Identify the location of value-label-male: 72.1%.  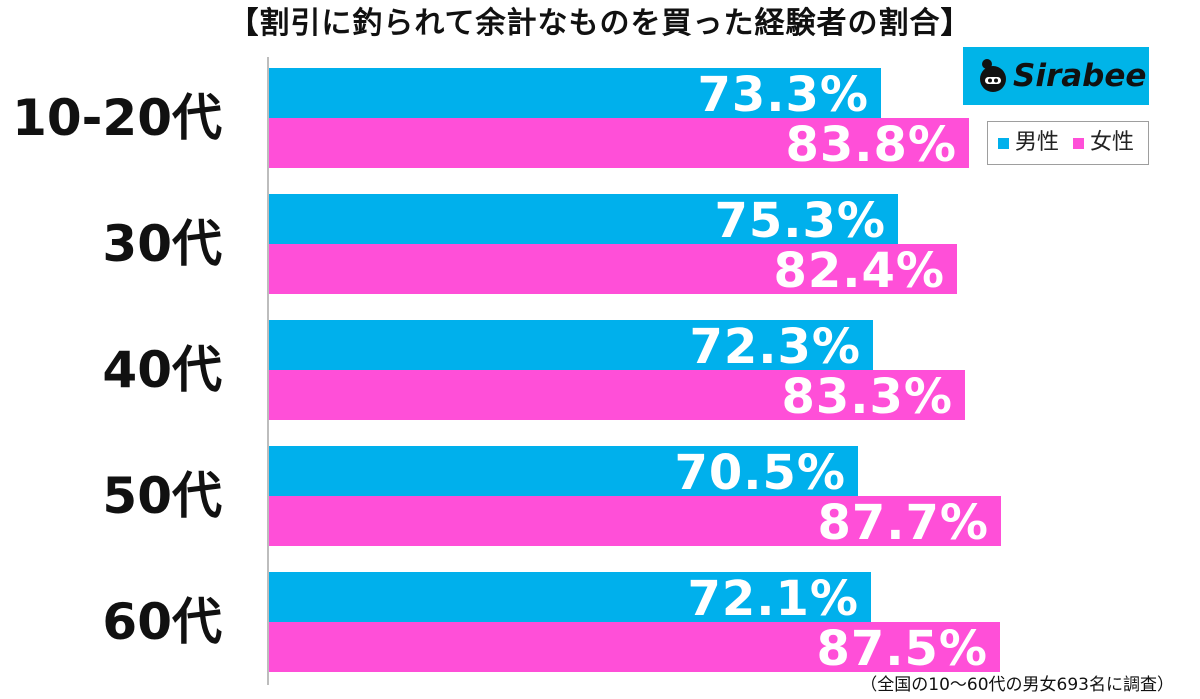
(773, 599).